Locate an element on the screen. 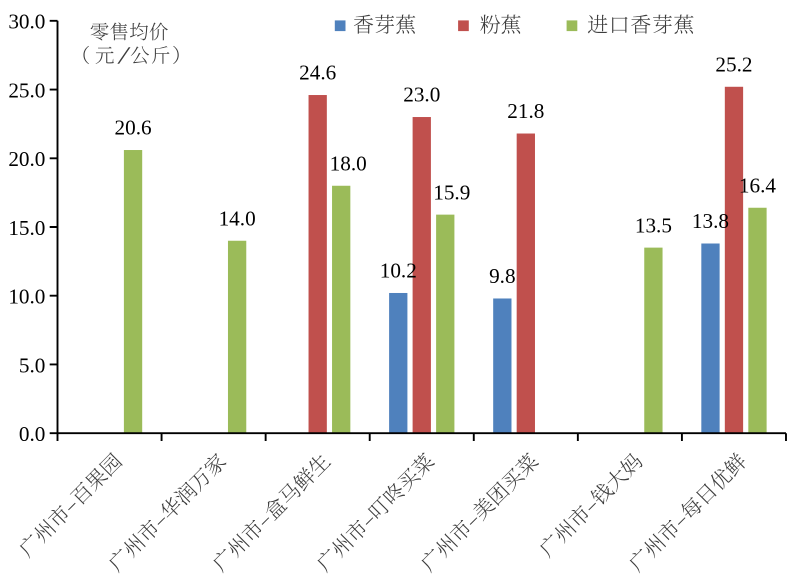 The image size is (795, 581). svg-text: 13.8 is located at coordinates (710, 221).